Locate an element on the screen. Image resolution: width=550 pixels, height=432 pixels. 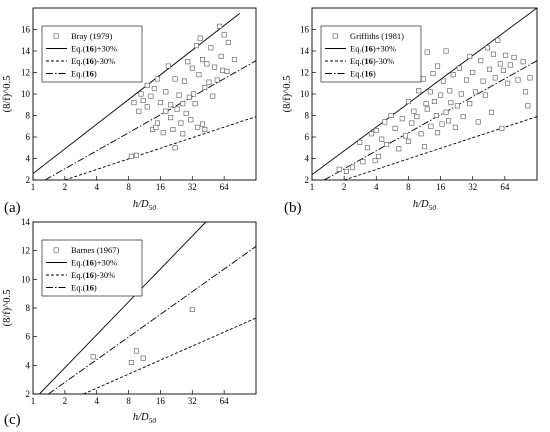
x-tick-label: 32 is located at coordinates (192, 187).